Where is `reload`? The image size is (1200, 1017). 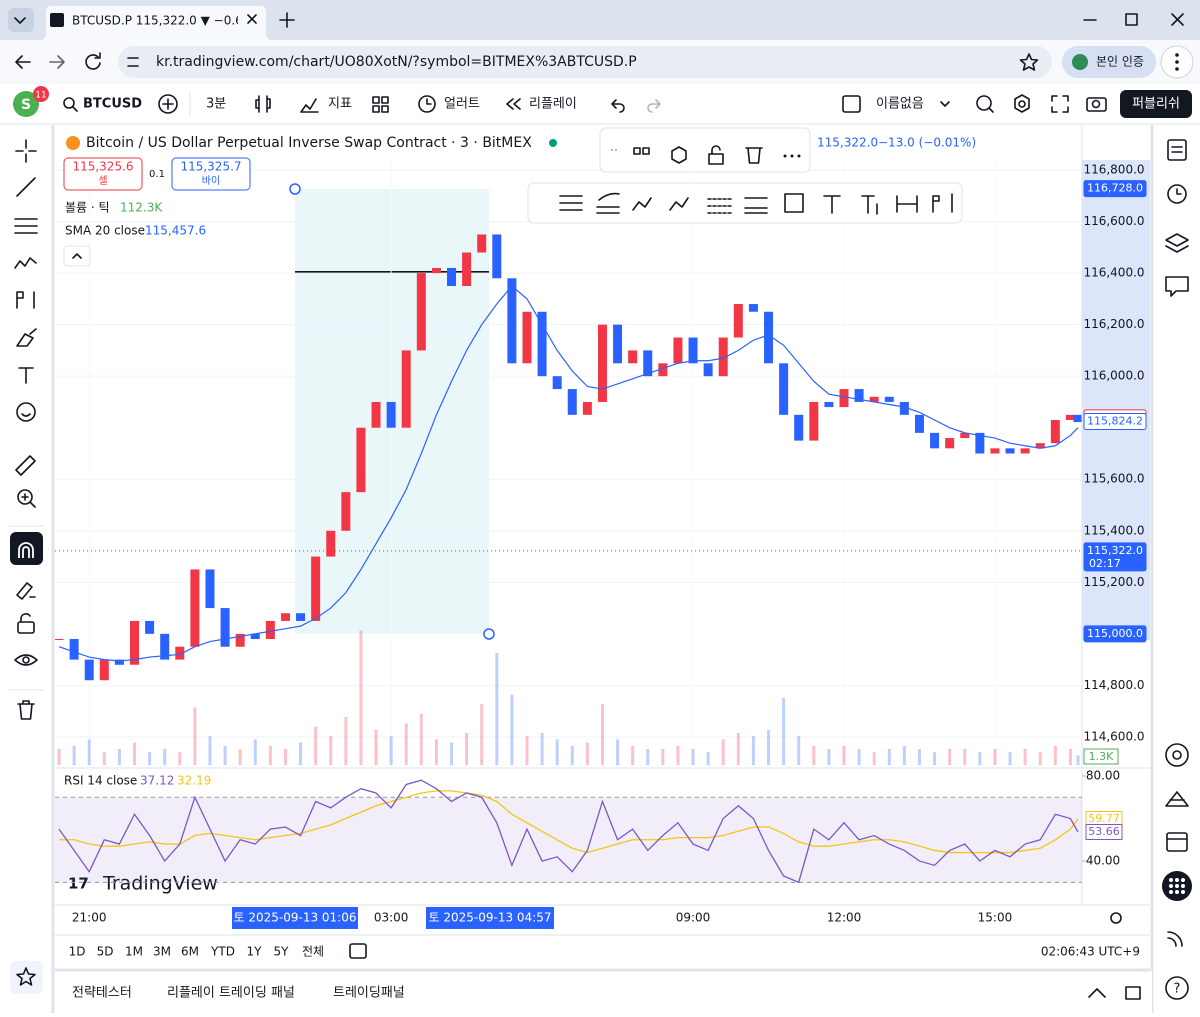
reload is located at coordinates (93, 61).